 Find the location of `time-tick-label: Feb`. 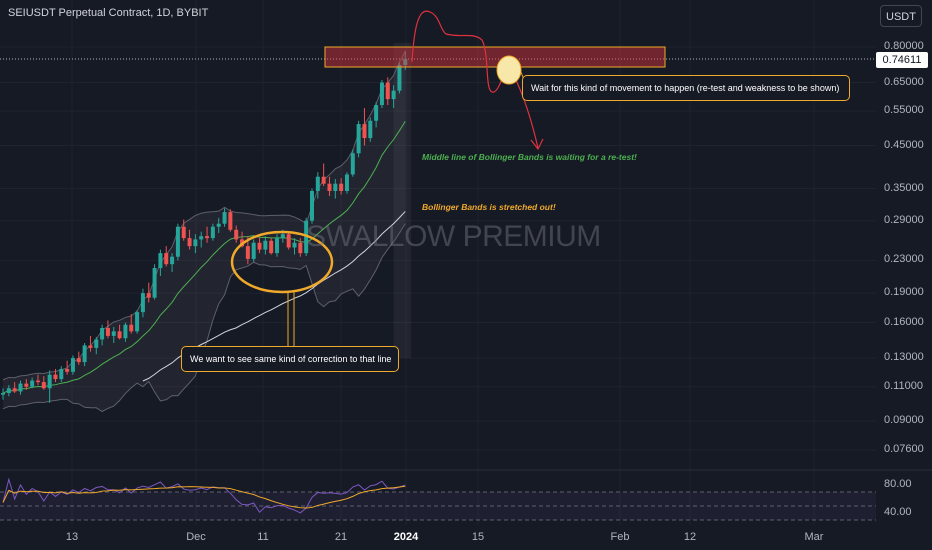

time-tick-label: Feb is located at coordinates (620, 537).